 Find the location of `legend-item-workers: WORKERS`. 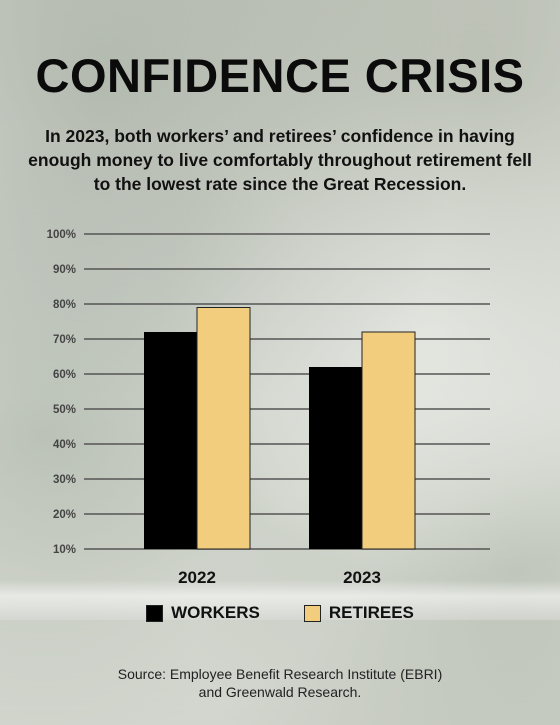

legend-item-workers: WORKERS is located at coordinates (203, 613).